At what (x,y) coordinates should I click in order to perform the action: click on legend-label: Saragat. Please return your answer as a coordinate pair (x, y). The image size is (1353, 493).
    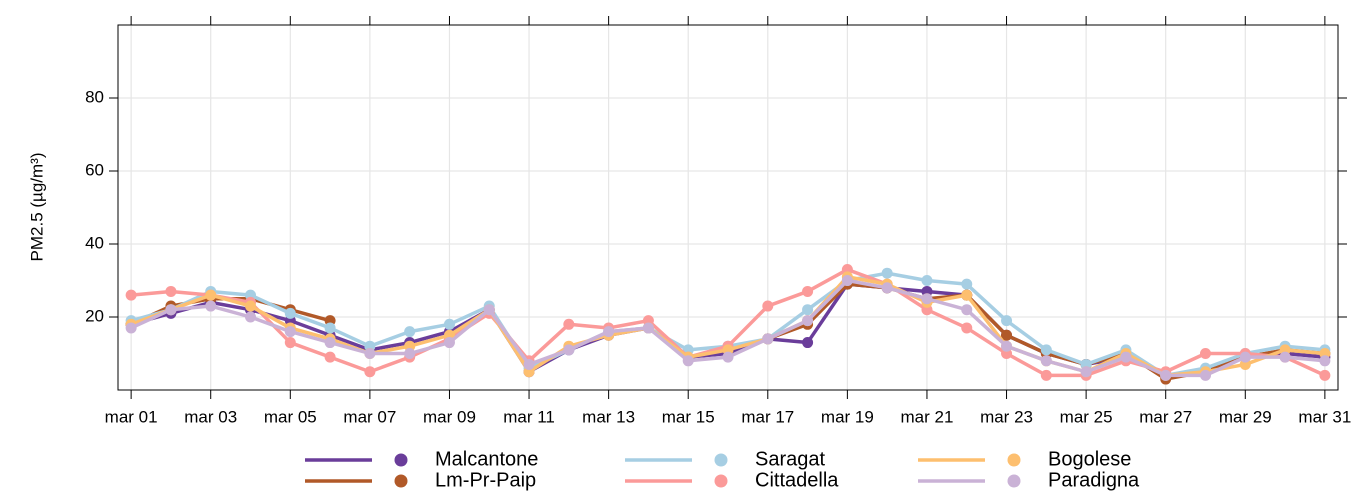
    Looking at the image, I should click on (790, 459).